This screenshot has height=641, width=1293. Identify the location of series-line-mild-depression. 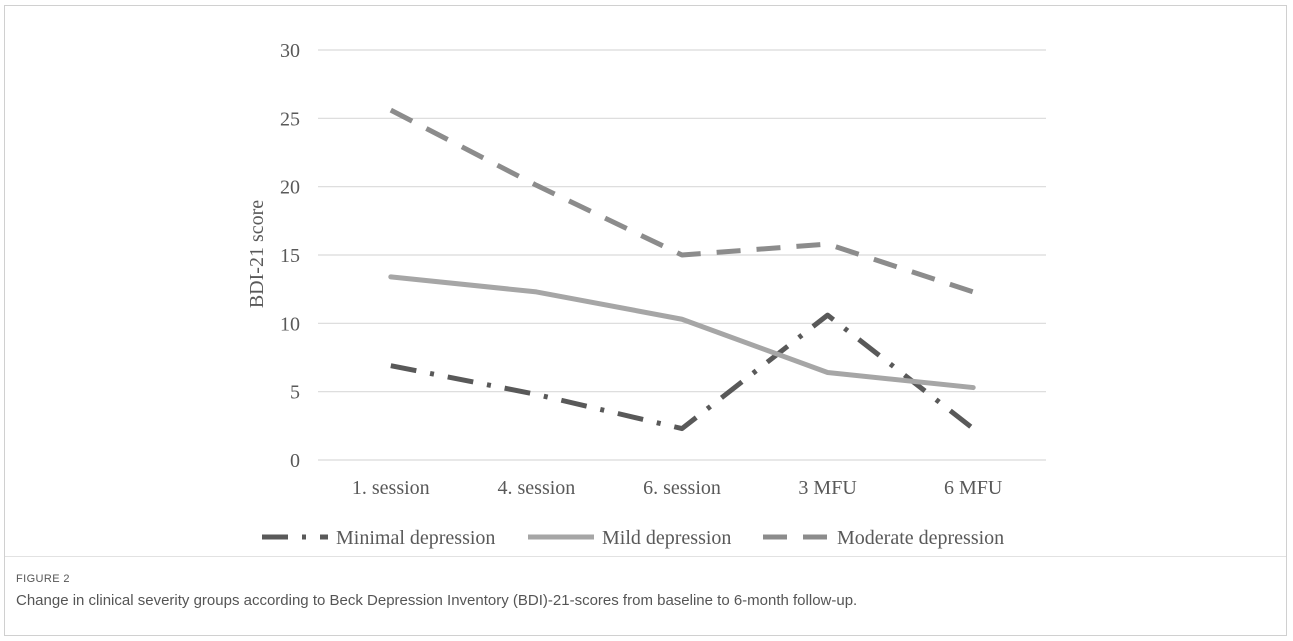
(682, 332).